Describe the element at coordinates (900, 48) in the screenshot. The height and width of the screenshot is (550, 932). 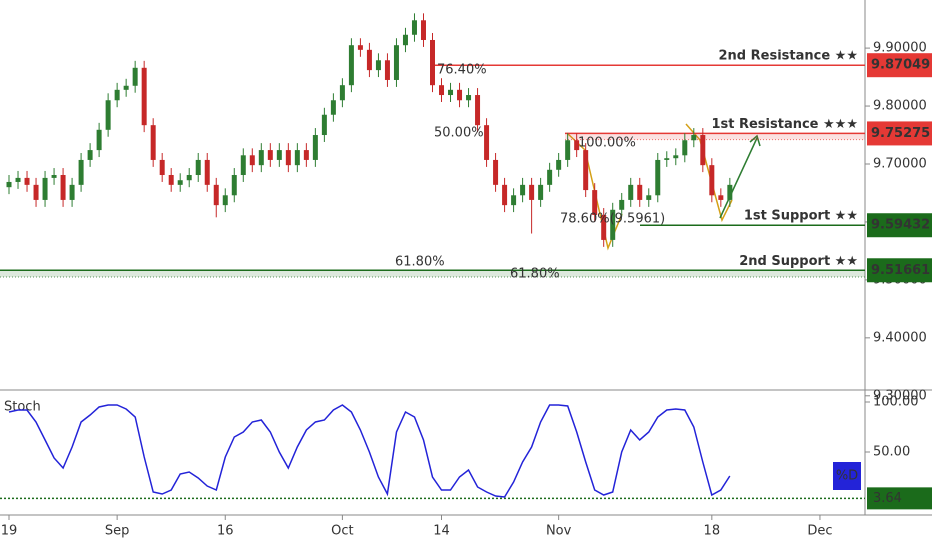
I see `y-tick-label: 9.90000` at that location.